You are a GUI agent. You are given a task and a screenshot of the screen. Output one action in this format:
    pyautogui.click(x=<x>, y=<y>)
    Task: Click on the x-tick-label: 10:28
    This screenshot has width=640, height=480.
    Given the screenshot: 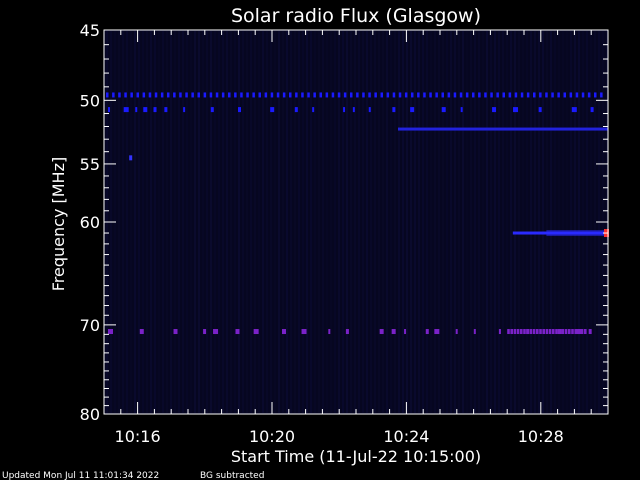 What is the action you would take?
    pyautogui.click(x=541, y=436)
    